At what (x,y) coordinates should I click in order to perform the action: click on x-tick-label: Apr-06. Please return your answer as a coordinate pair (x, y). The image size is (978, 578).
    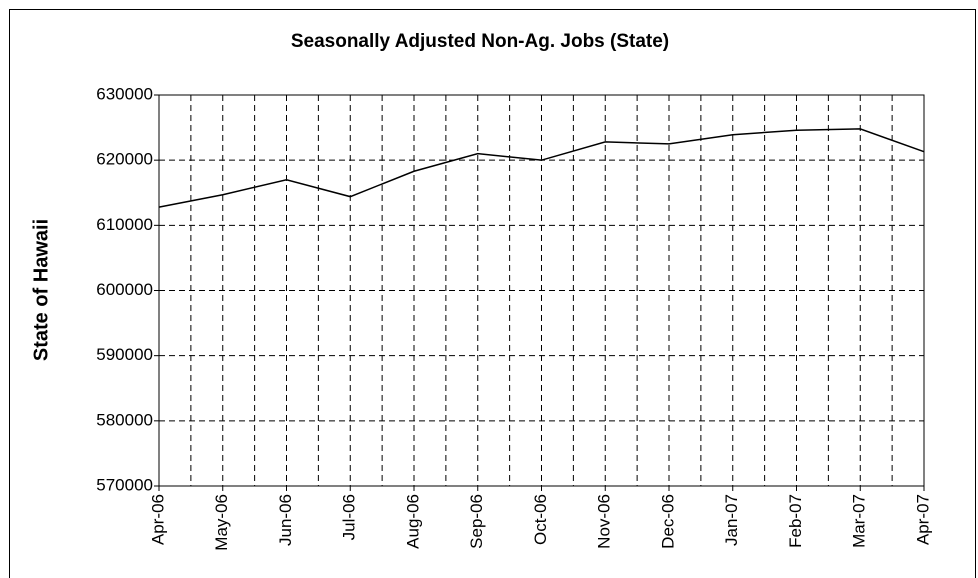
    Looking at the image, I should click on (157, 519).